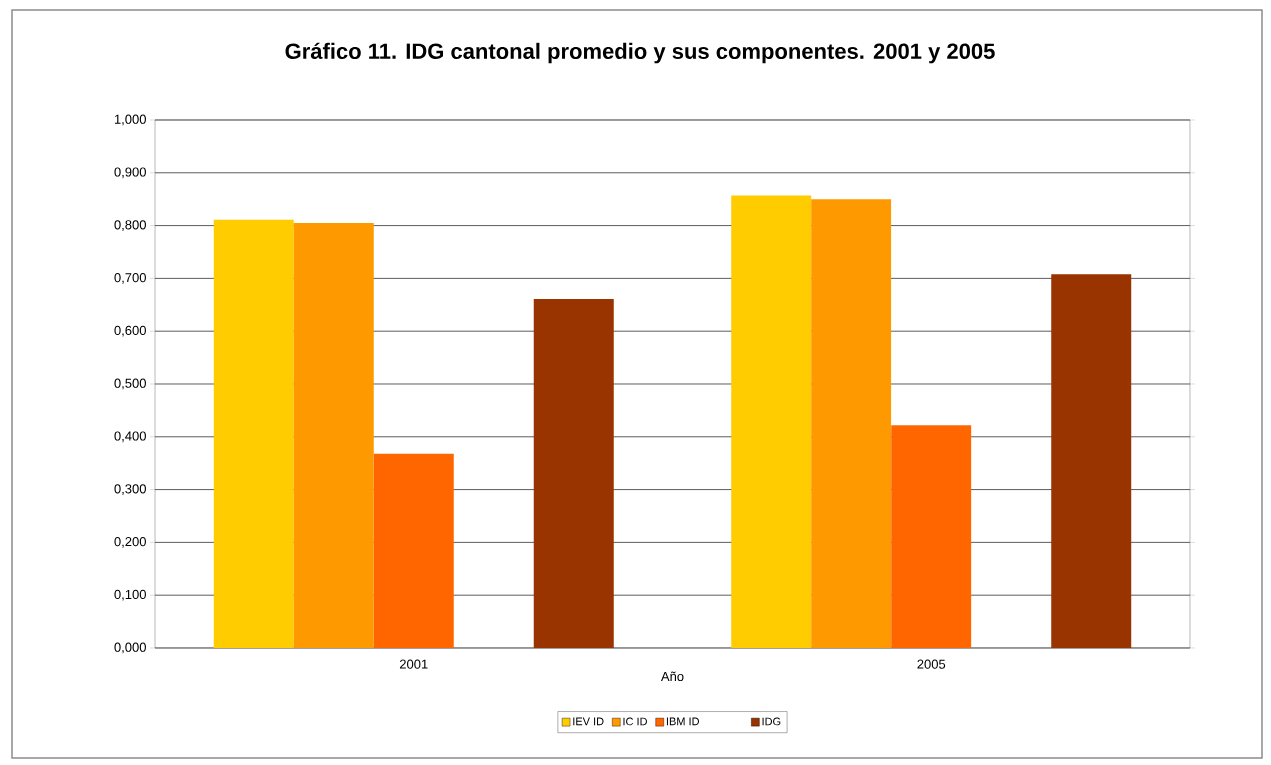 Image resolution: width=1271 pixels, height=765 pixels. Describe the element at coordinates (130, 278) in the screenshot. I see `y-tick-label: 0,700` at that location.